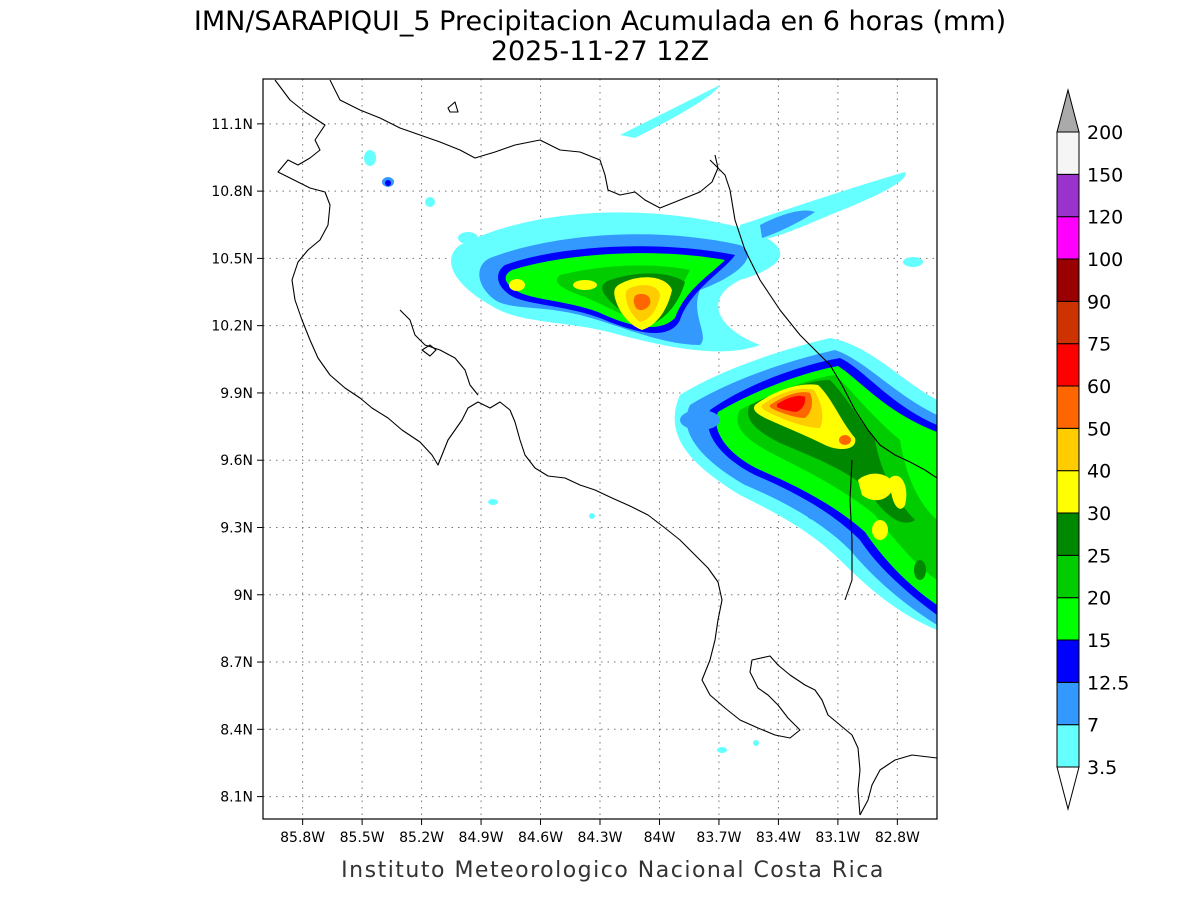 Image resolution: width=1200 pixels, height=900 pixels. I want to click on colorbar-label: 75, so click(1099, 345).